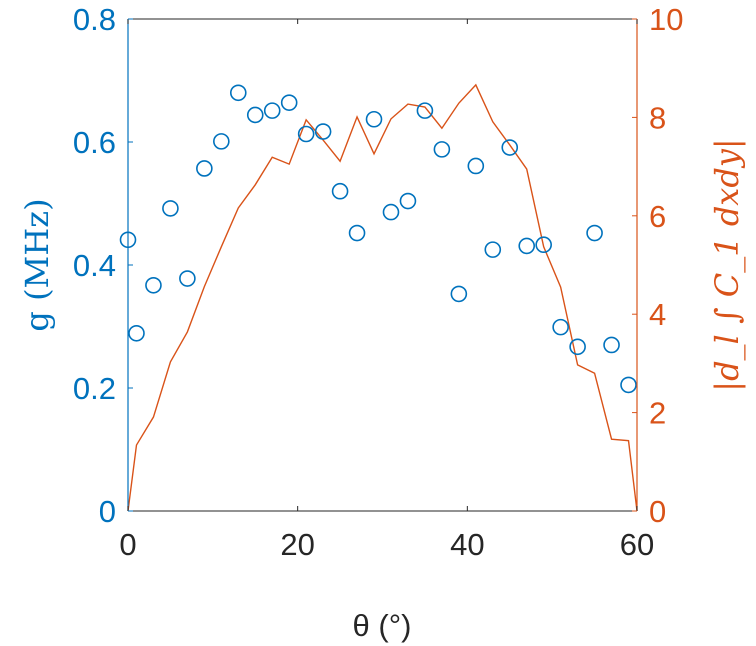 The height and width of the screenshot is (646, 756). What do you see at coordinates (637, 544) in the screenshot?
I see `x-tick-label: 60` at bounding box center [637, 544].